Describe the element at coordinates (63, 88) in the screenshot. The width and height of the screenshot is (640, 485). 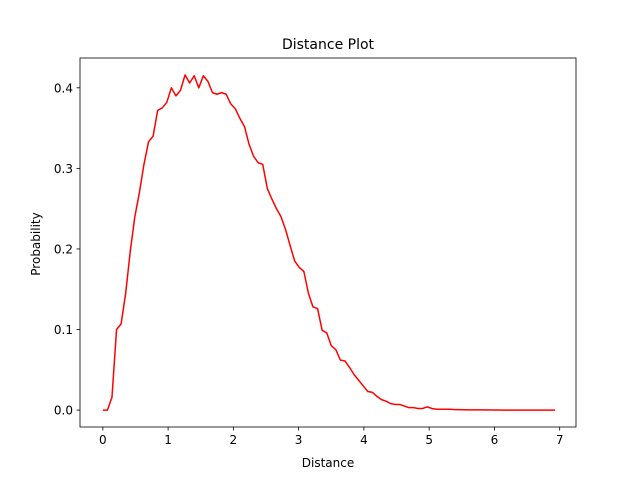
I see `y-tick-label: 0.4` at that location.